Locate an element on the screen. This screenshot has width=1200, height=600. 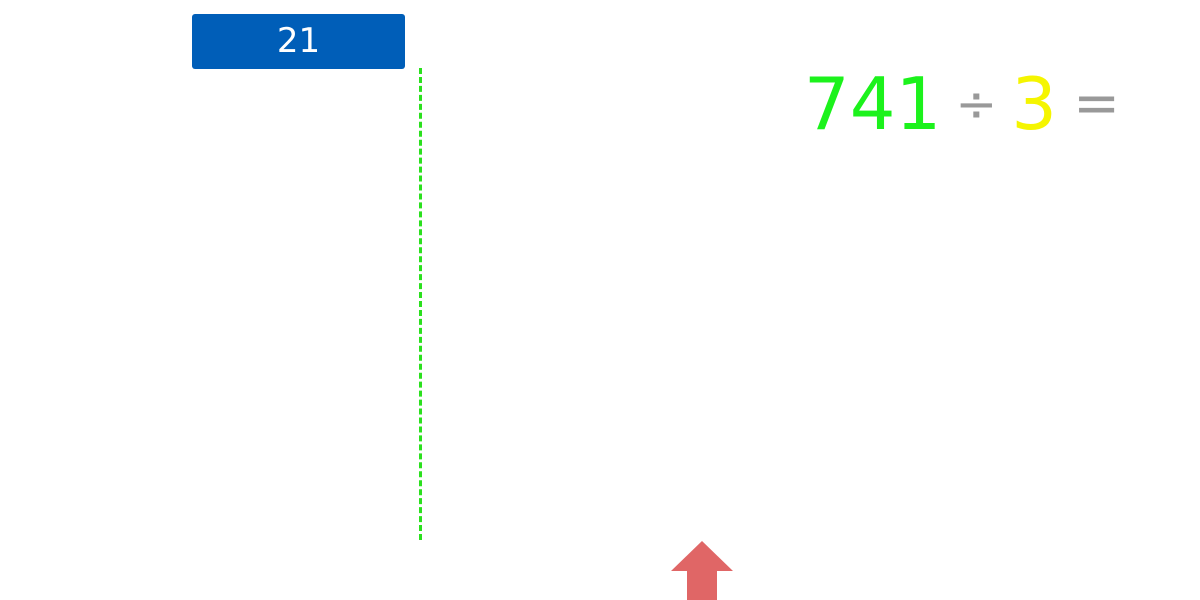
equation: 741 ÷ 3 = is located at coordinates (962, 104).